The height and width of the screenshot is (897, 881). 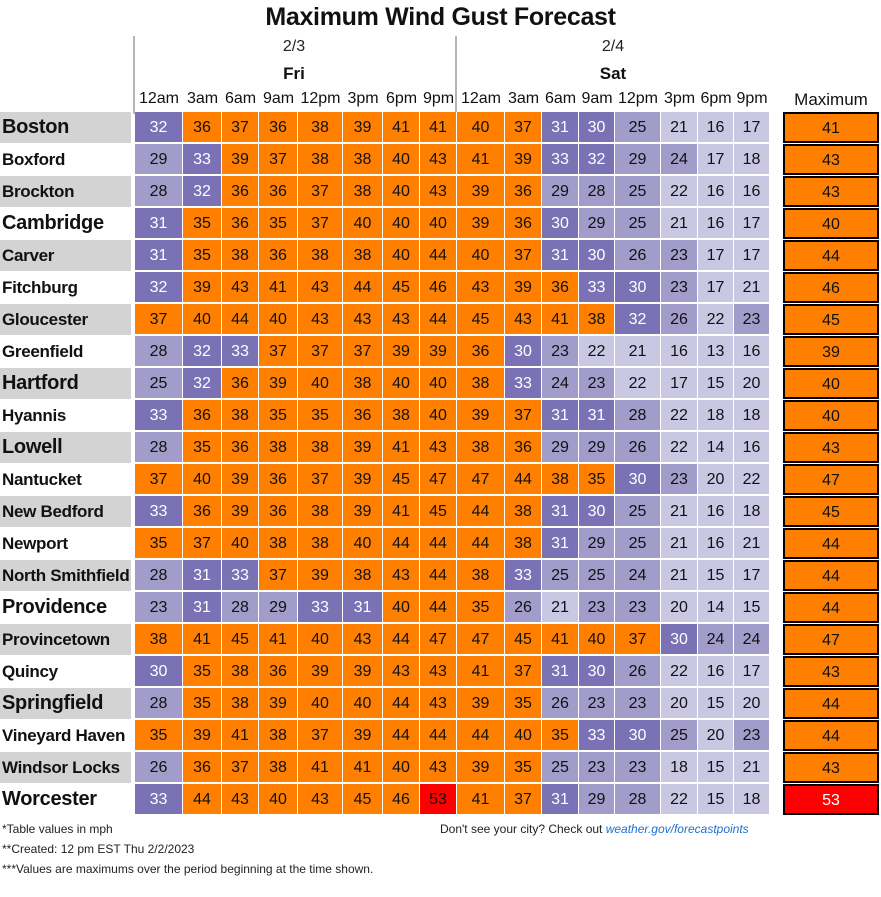 What do you see at coordinates (438, 479) in the screenshot?
I see `gust-cell: 47` at bounding box center [438, 479].